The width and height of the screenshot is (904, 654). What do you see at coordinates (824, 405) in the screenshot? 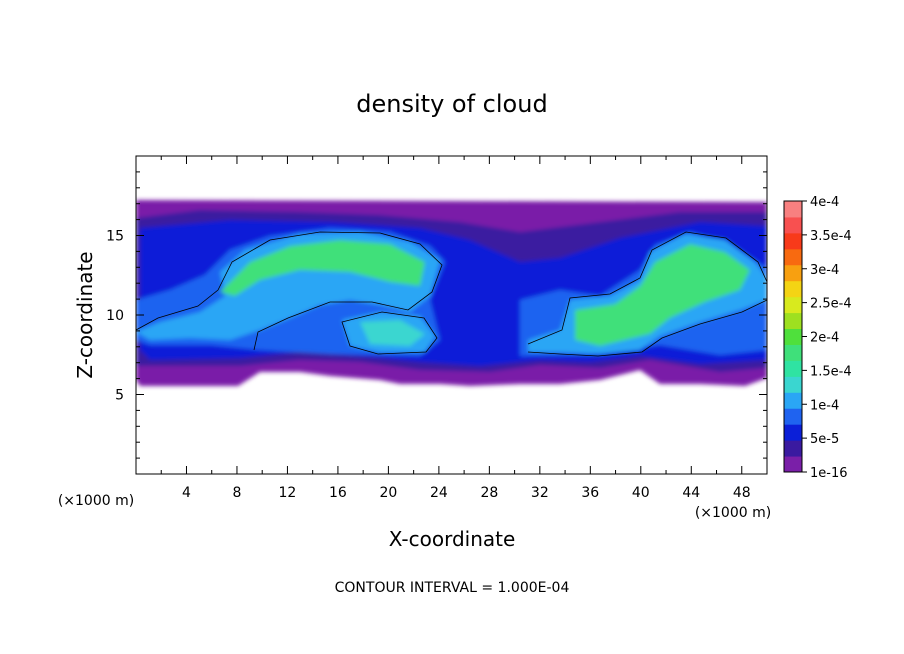
I see `colorbar-label: 1e-4` at bounding box center [824, 405].